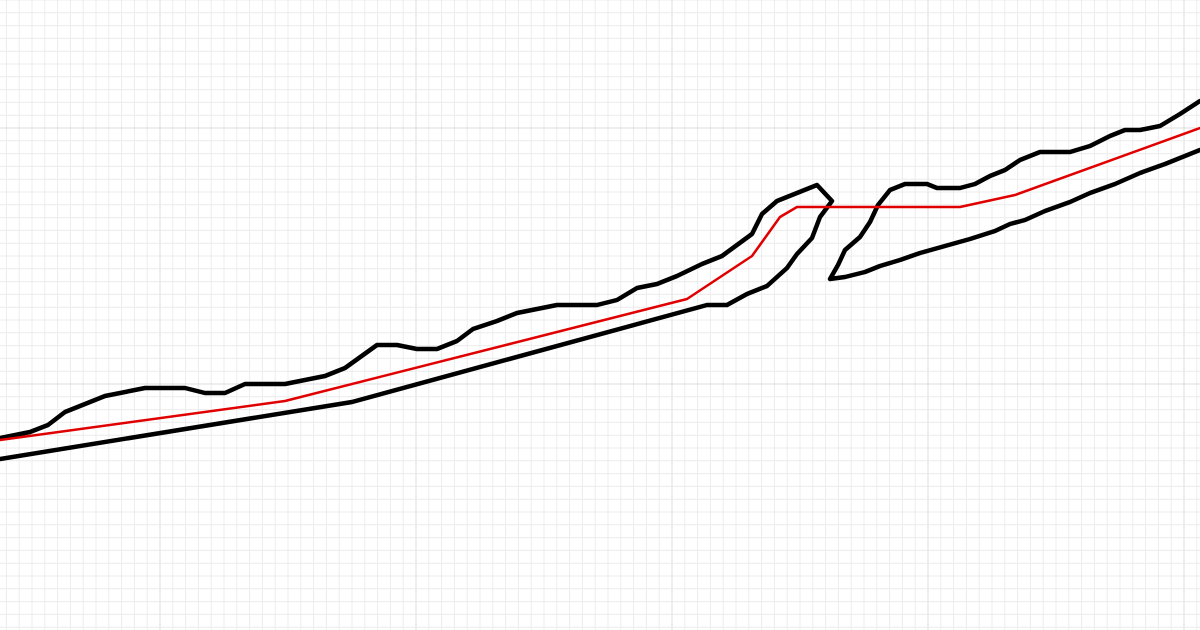 The height and width of the screenshot is (630, 1200). What do you see at coordinates (1013, 190) in the screenshot?
I see `black-outline-right` at bounding box center [1013, 190].